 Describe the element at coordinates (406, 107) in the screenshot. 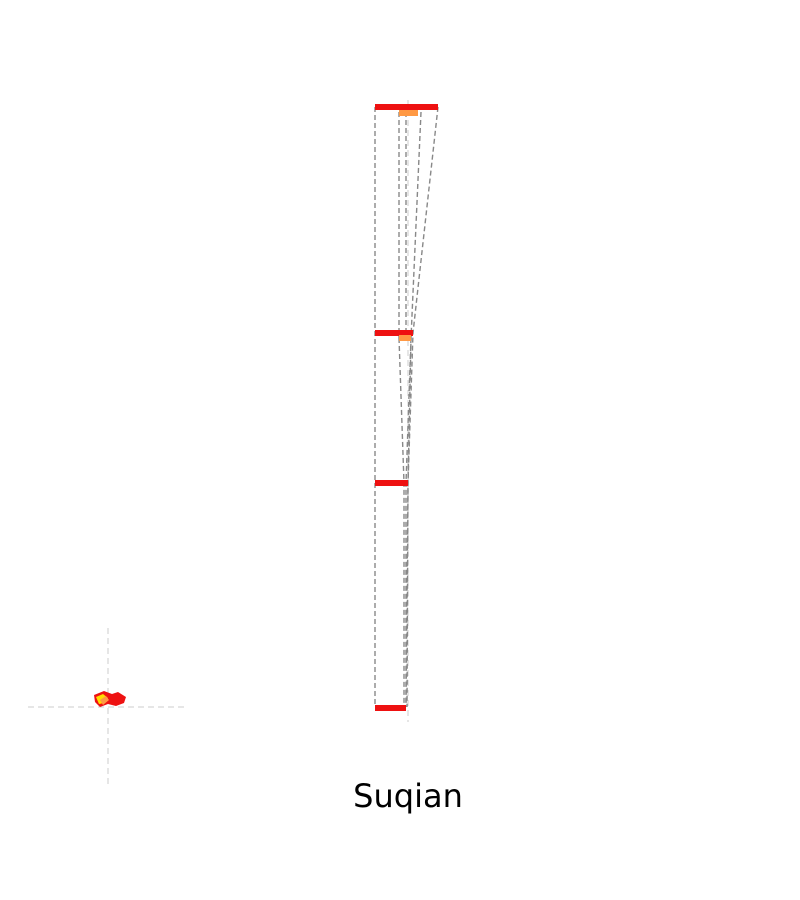

I see `level-bar-top` at that location.